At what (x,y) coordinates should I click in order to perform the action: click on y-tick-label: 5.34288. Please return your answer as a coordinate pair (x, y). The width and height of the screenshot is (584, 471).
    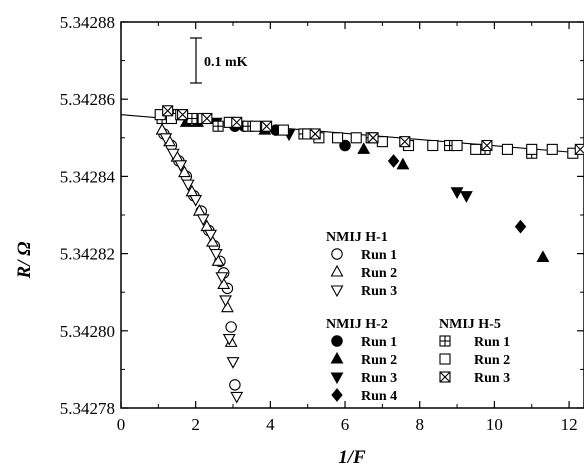
    Looking at the image, I should click on (87, 22).